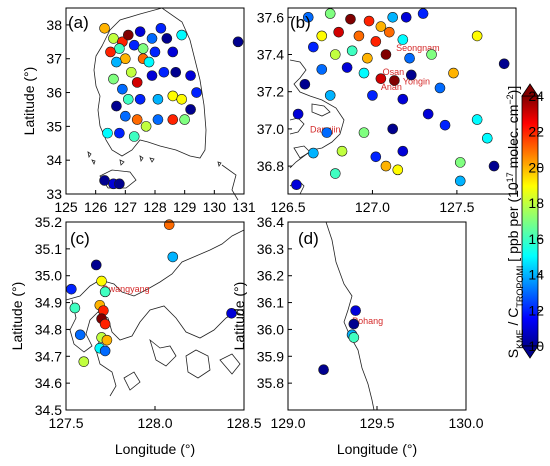 Image resolution: width=550 pixels, height=466 pixels. Describe the element at coordinates (377, 449) in the screenshot. I see `panel-d-xlabel: Longitude (°)` at that location.